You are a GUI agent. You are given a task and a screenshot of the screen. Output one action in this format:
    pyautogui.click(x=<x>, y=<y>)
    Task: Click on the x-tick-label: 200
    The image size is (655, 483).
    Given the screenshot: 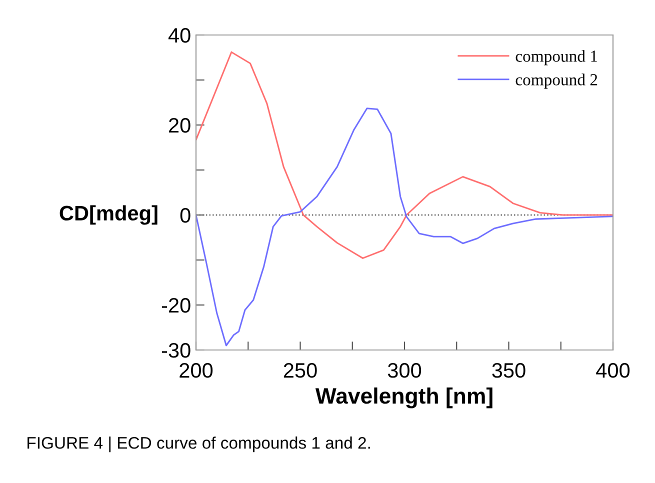 What is the action you would take?
    pyautogui.click(x=196, y=370)
    